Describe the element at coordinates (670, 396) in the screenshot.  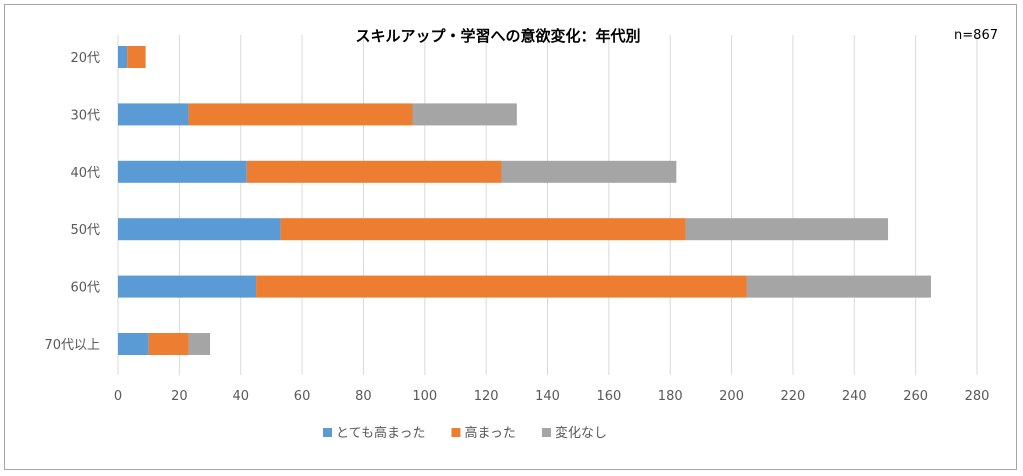
I see `x-tick-label: 180` at that location.